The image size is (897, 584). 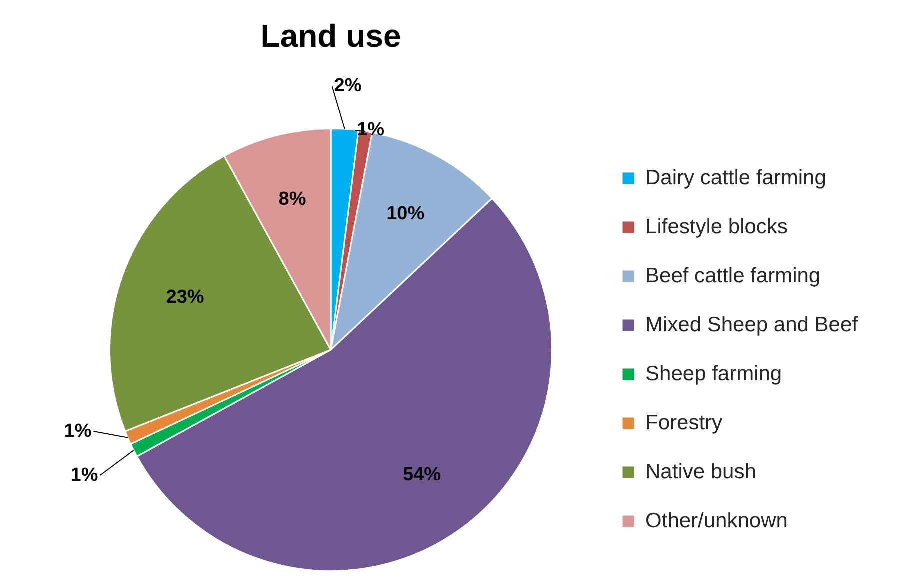 What do you see at coordinates (348, 86) in the screenshot?
I see `data-label: 2%` at bounding box center [348, 86].